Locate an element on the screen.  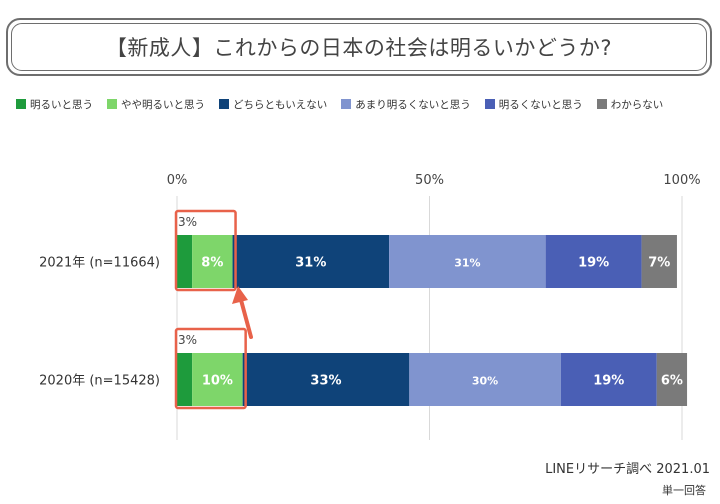
legend-item: わからない is located at coordinates (630, 104).